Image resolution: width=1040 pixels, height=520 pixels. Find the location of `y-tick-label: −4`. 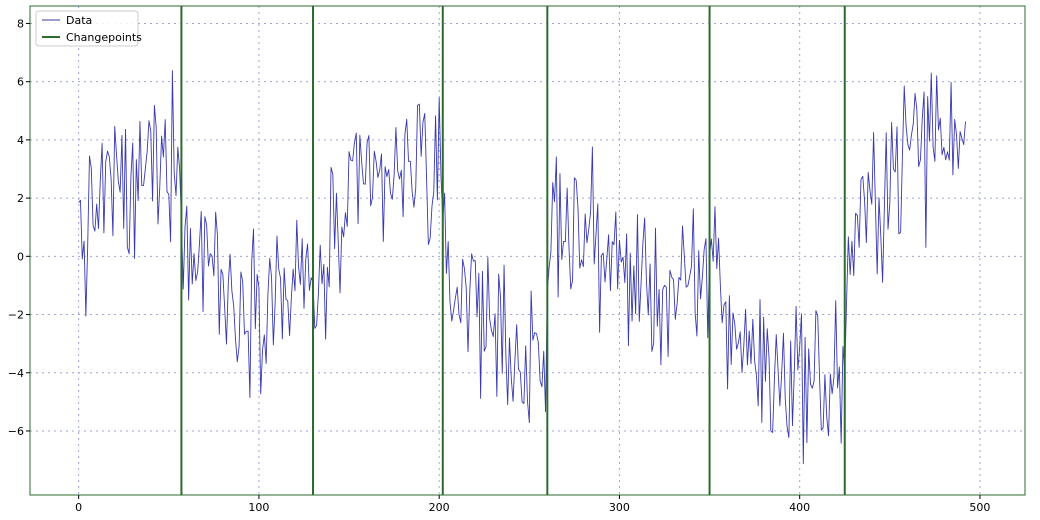

y-tick-label: −4 is located at coordinates (16, 373).